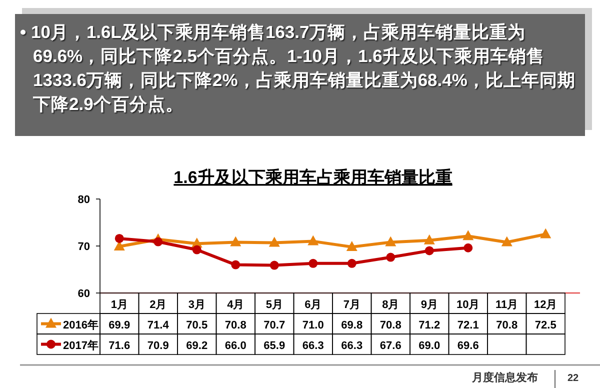  Describe the element at coordinates (197, 346) in the screenshot. I see `data-label: 69.2` at that location.